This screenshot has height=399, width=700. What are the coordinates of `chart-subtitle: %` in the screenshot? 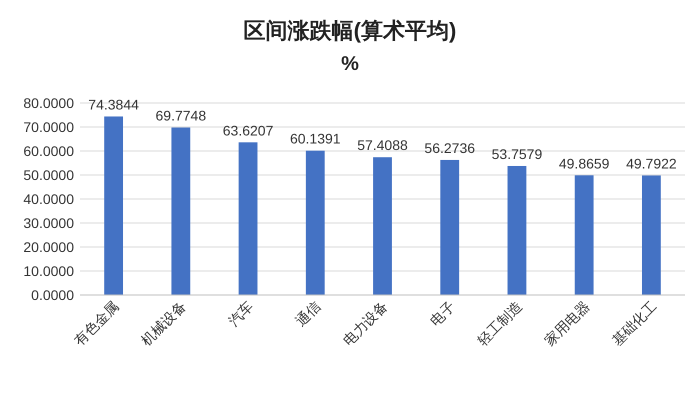 It's located at (350, 64).